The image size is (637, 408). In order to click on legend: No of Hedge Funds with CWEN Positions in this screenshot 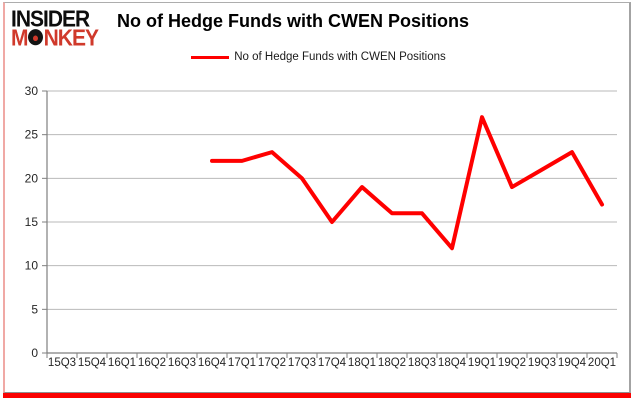, I will do `click(318, 57)`.